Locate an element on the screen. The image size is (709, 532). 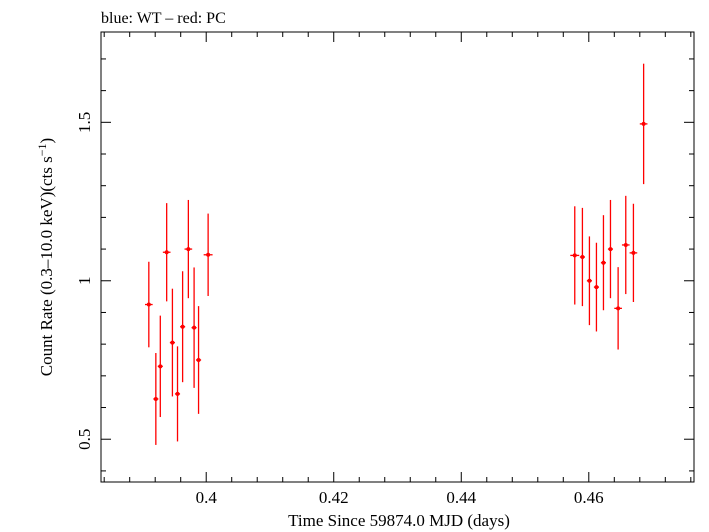
x-tick-label: 0.4 is located at coordinates (207, 497).